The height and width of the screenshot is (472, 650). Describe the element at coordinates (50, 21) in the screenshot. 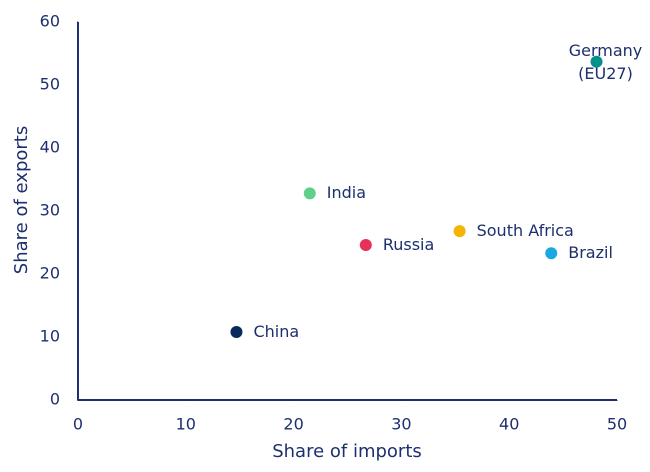

I see `y-tick-label: 60` at that location.